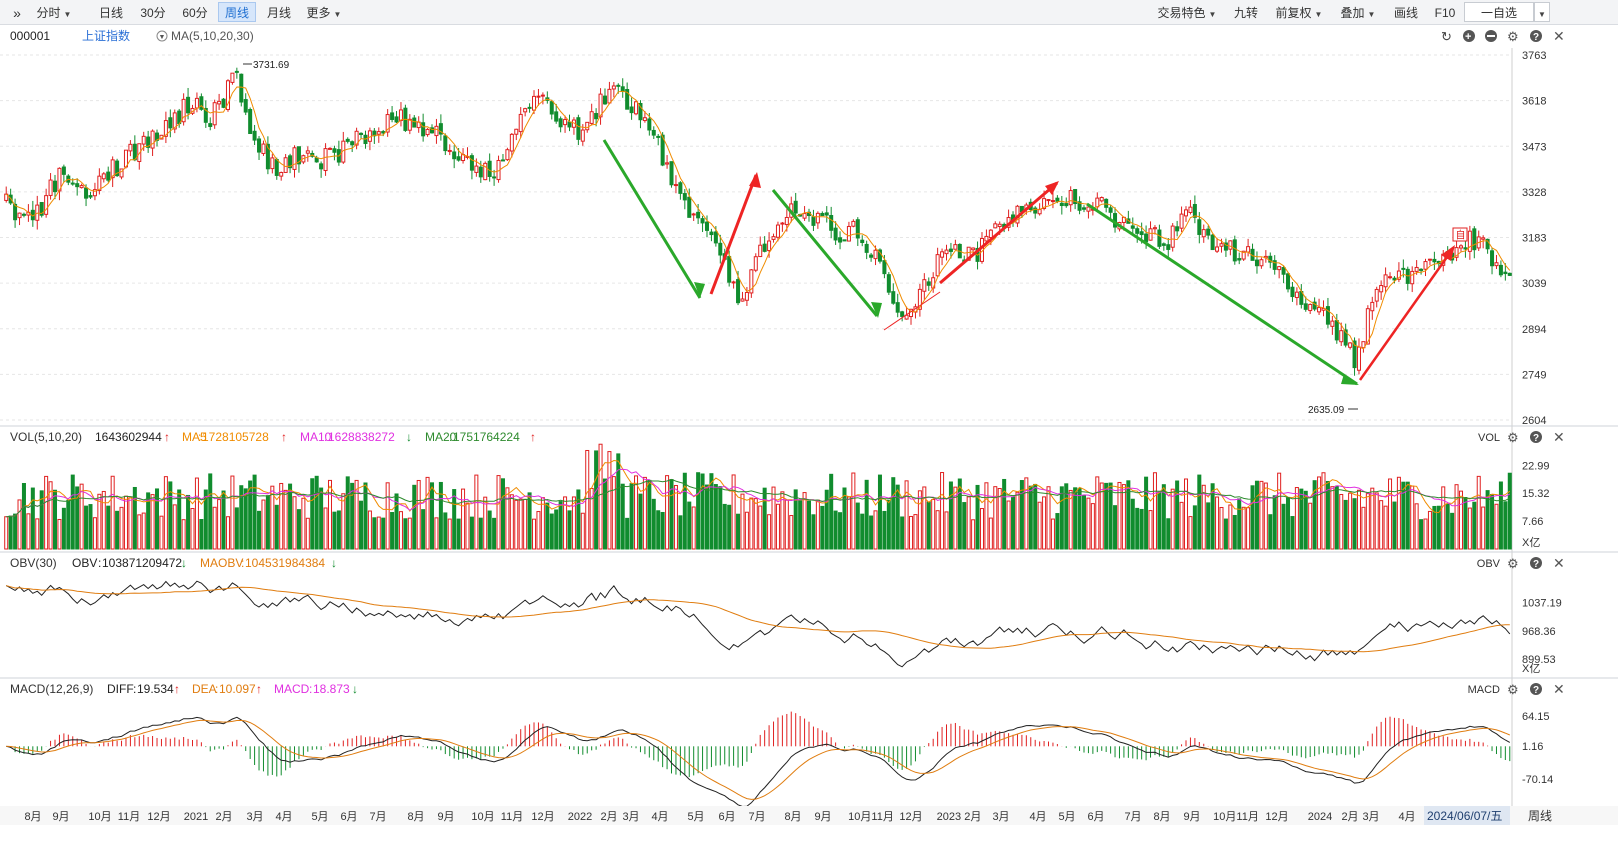 This screenshot has width=1618, height=848. What do you see at coordinates (1245, 13) in the screenshot?
I see `jiuzhuan-button: 九转` at bounding box center [1245, 13].